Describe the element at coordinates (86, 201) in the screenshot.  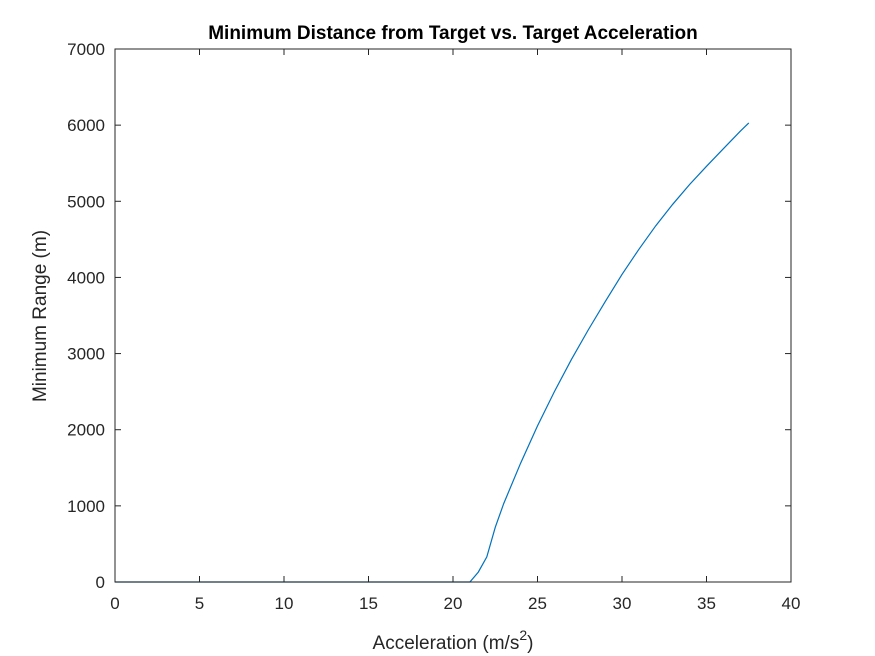
I see `y-tick-label: 5000` at that location.